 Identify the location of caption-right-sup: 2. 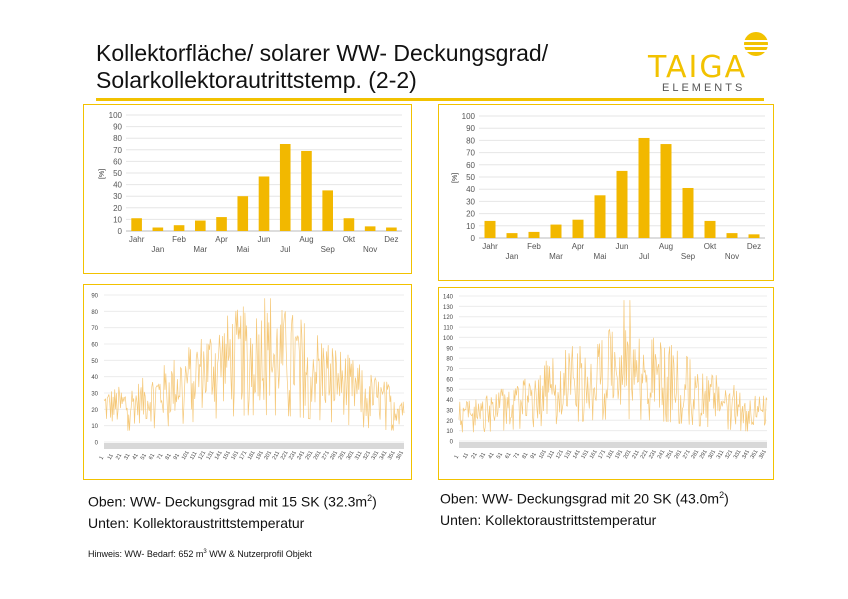
(722, 495).